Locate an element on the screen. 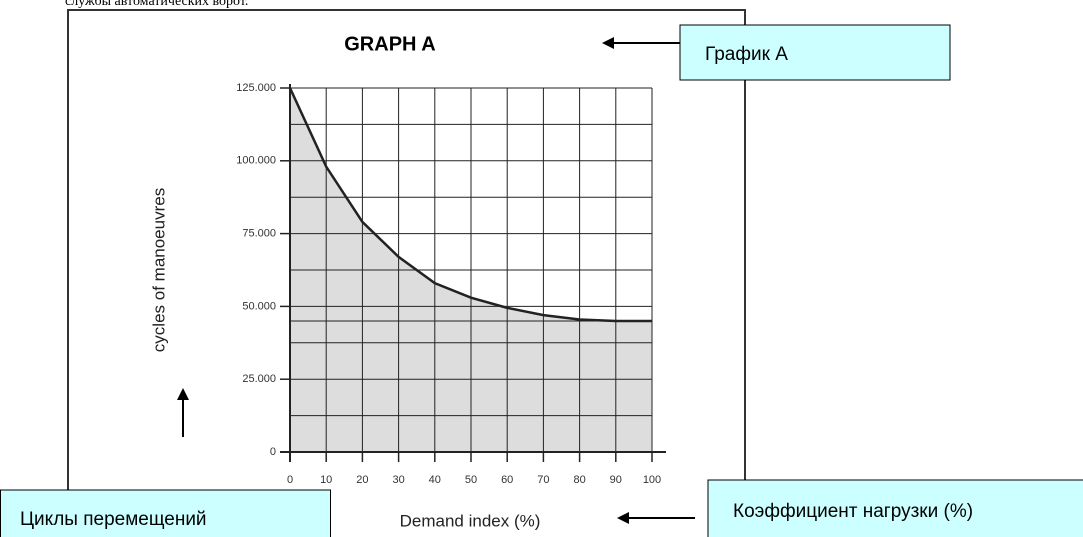 The height and width of the screenshot is (537, 1083). x-tick-label: 20 is located at coordinates (362, 480).